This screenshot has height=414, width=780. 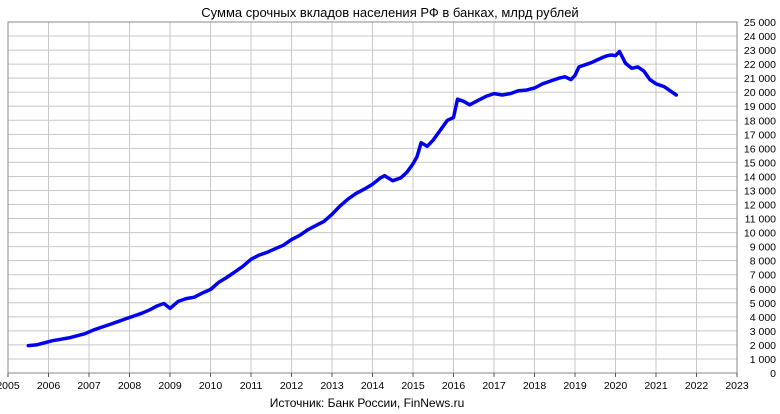 What do you see at coordinates (763, 290) in the screenshot?
I see `y-tick-label: 6 000` at bounding box center [763, 290].